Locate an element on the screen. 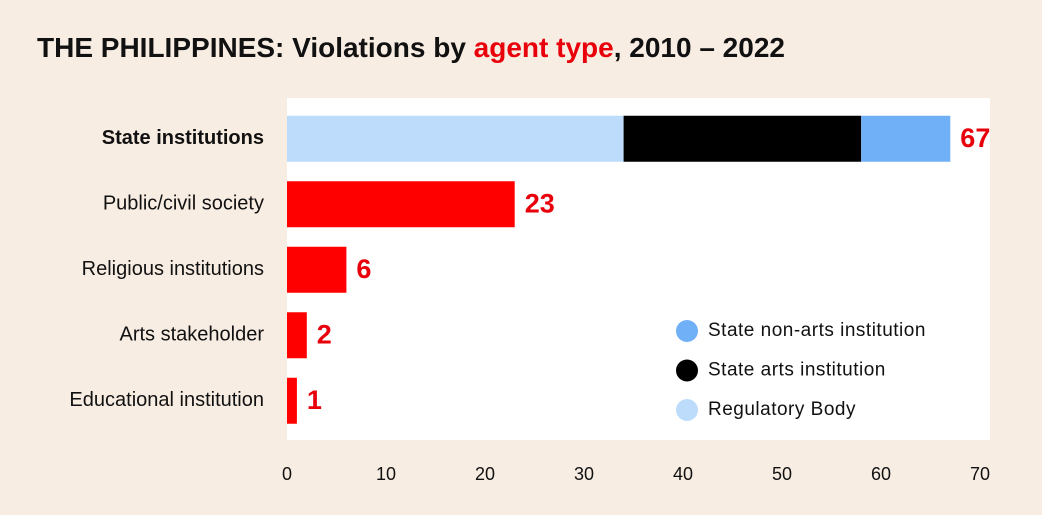  y-tick-label: Arts stakeholder is located at coordinates (191, 335).